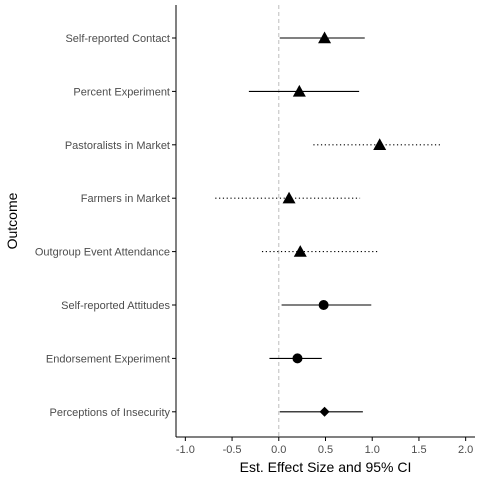 The width and height of the screenshot is (480, 480). I want to click on y-tick-label: Outgroup Event Attendance, so click(102, 253).